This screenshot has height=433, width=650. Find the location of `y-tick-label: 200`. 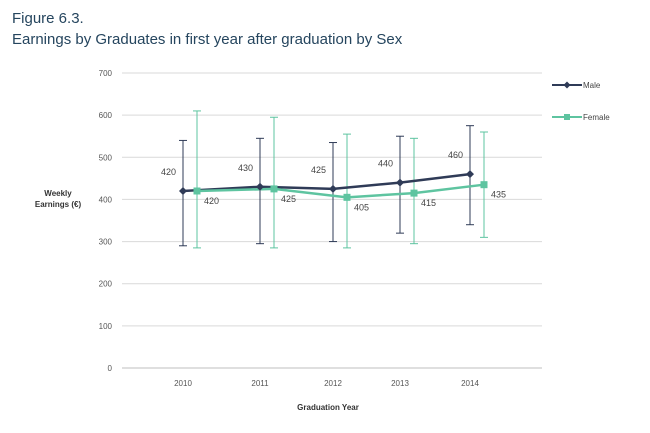

y-tick-label: 200 is located at coordinates (106, 284).